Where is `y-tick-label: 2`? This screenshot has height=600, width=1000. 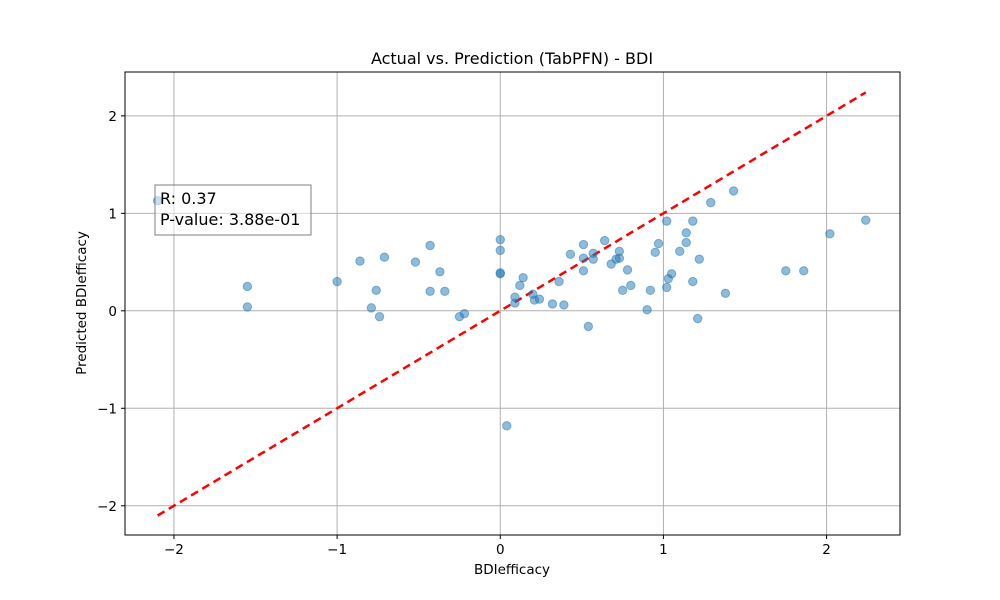 y-tick-label: 2 is located at coordinates (112, 117).